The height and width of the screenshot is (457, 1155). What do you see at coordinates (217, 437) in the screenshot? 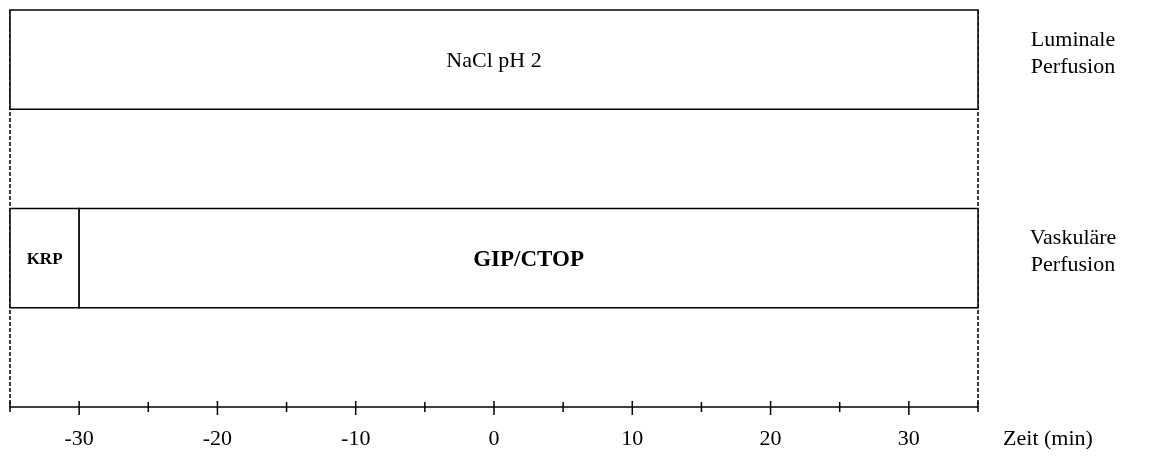
I see `x-tick-label: -20` at bounding box center [217, 437].